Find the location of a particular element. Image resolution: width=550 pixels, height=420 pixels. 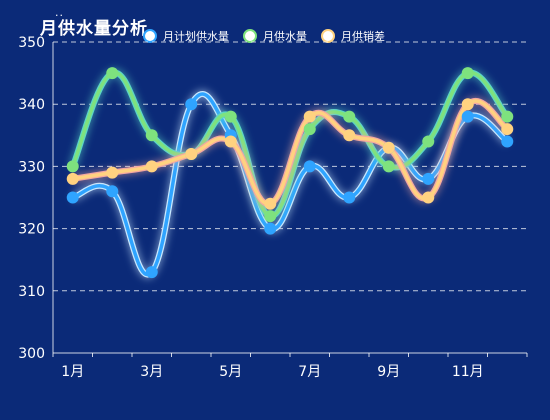

legend-marker-loss is located at coordinates (328, 36).